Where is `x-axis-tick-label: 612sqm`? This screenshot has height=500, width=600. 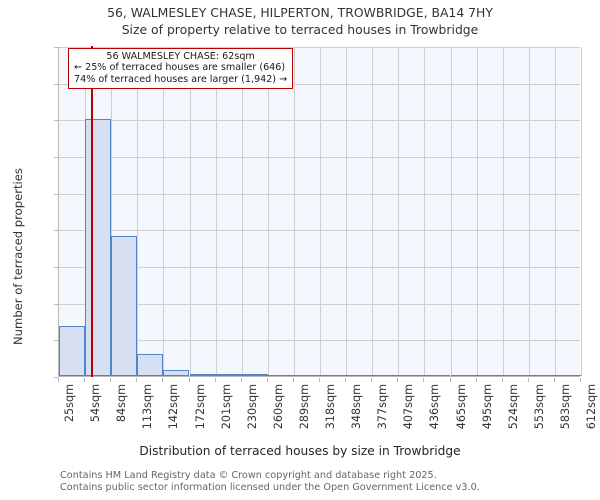
x-axis-tick-label: 612sqm is located at coordinates (591, 407).